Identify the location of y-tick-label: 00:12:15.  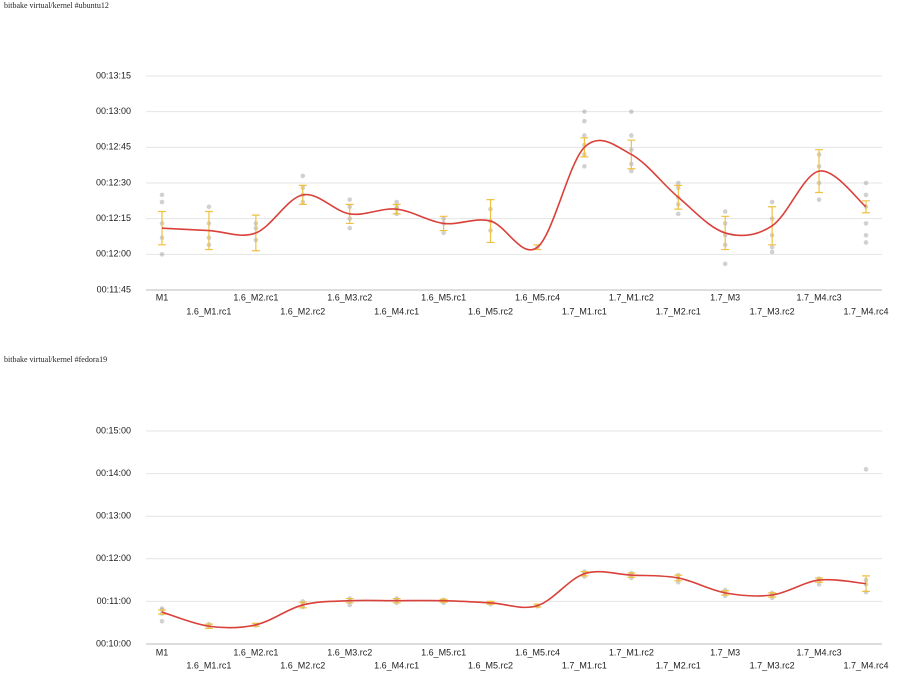
(113, 218).